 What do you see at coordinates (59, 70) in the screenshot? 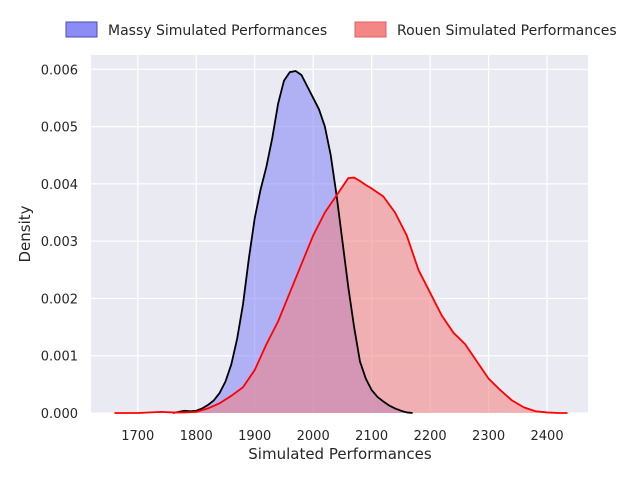
I see `y-tick-label: 0.006` at bounding box center [59, 70].